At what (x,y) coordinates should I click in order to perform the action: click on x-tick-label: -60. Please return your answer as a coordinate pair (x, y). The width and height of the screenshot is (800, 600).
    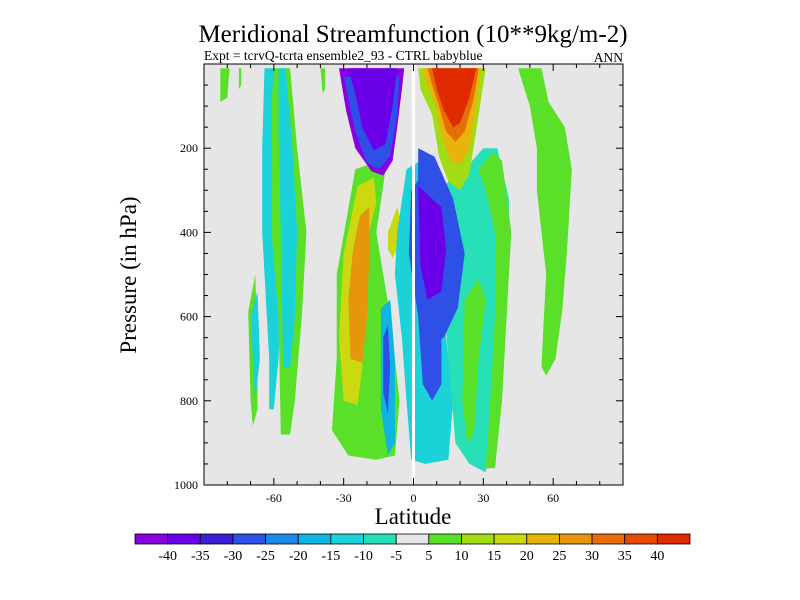
    Looking at the image, I should click on (274, 498).